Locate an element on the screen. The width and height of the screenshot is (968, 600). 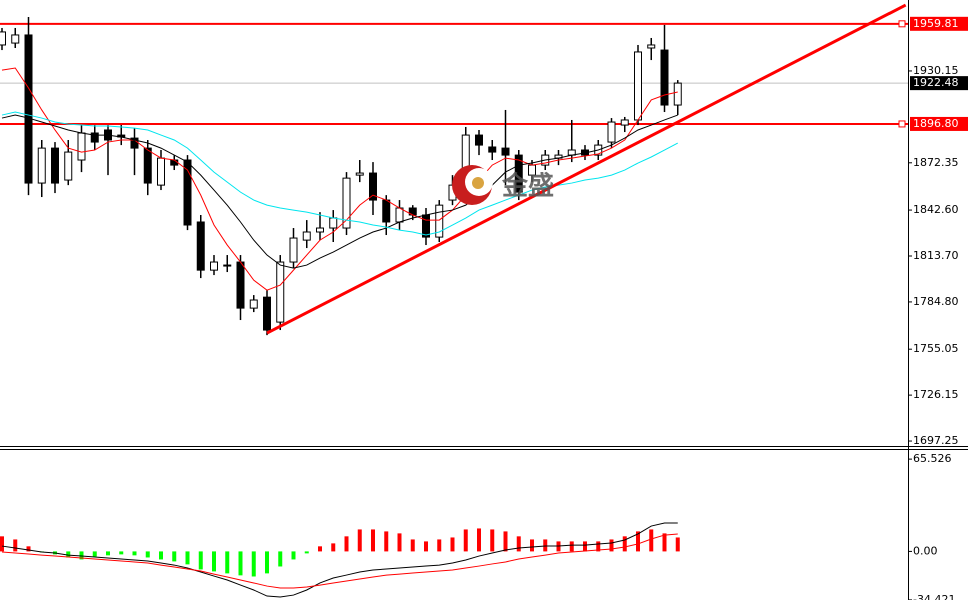
y-tick-label: 1755.05 is located at coordinates (936, 348).